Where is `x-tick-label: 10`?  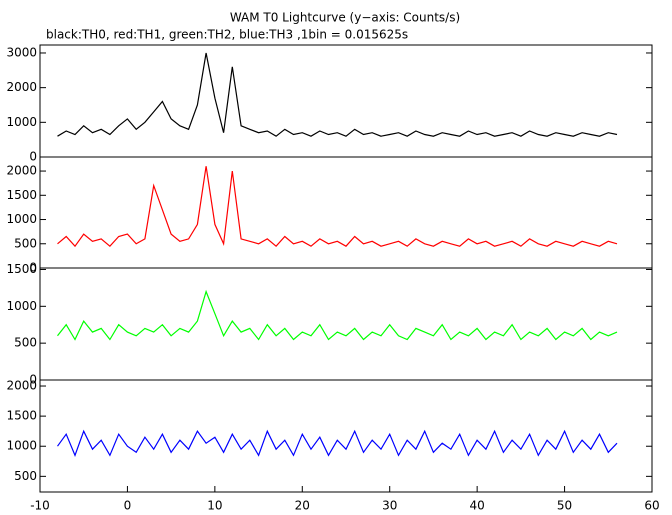 x-tick-label: 10 is located at coordinates (214, 506).